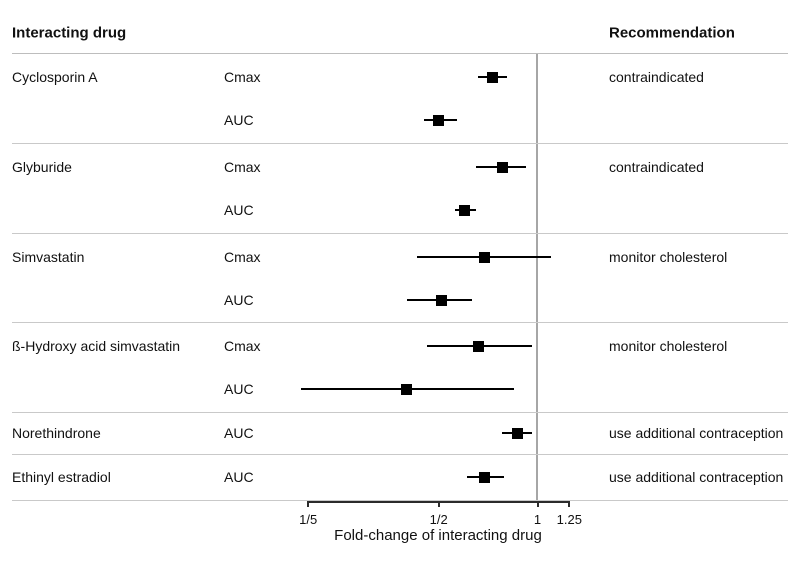 The width and height of the screenshot is (800, 562). What do you see at coordinates (69, 33) in the screenshot?
I see `column-header-interacting-drug: Interacting drug` at bounding box center [69, 33].